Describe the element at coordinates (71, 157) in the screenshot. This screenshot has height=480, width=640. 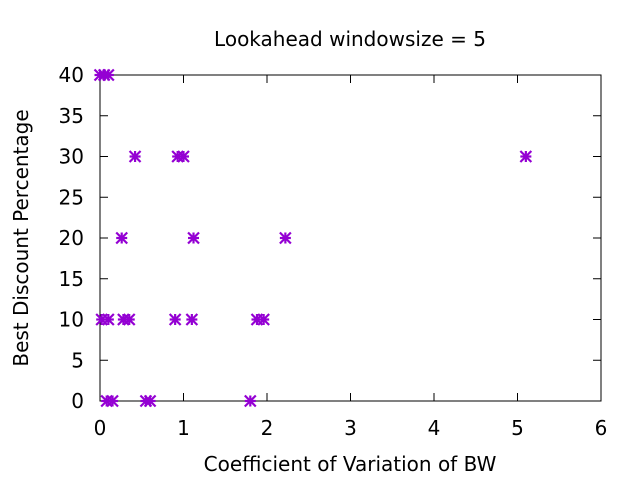
I see `y-tick-label: 30` at that location.